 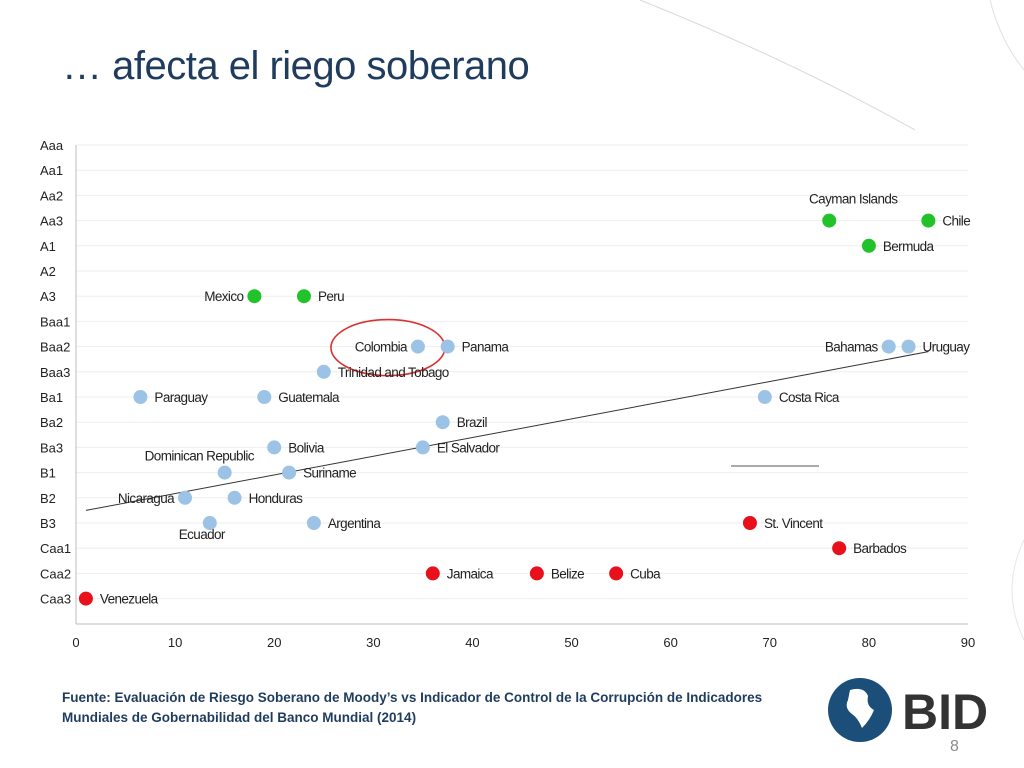 I want to click on x-tick-label: 50, so click(x=571, y=642).